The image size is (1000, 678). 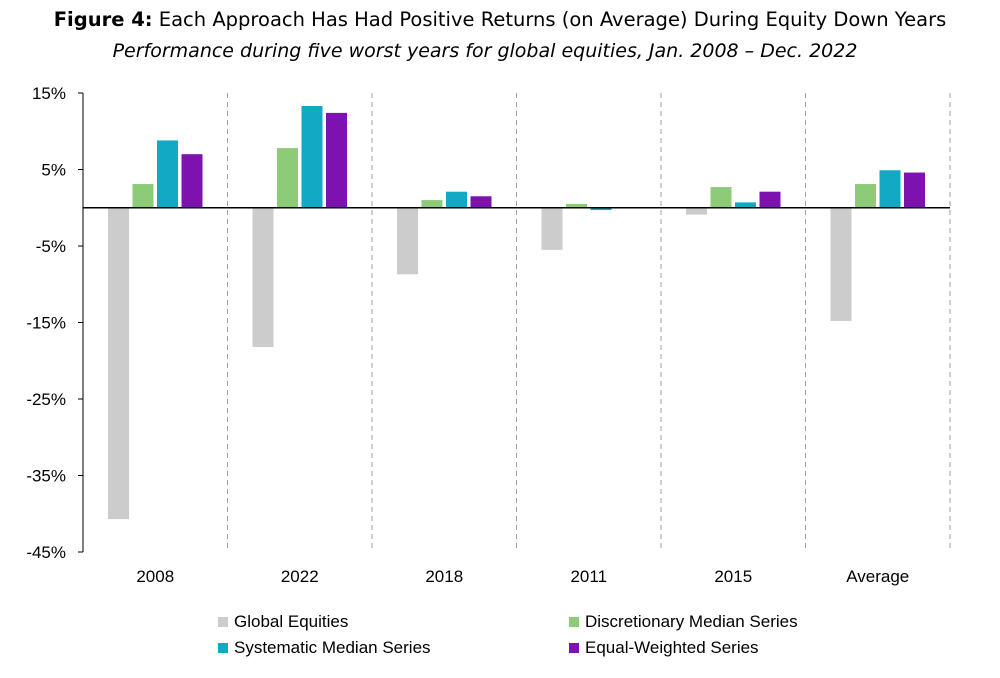 What do you see at coordinates (914, 190) in the screenshot?
I see `bar-average-equal-weighted-series` at bounding box center [914, 190].